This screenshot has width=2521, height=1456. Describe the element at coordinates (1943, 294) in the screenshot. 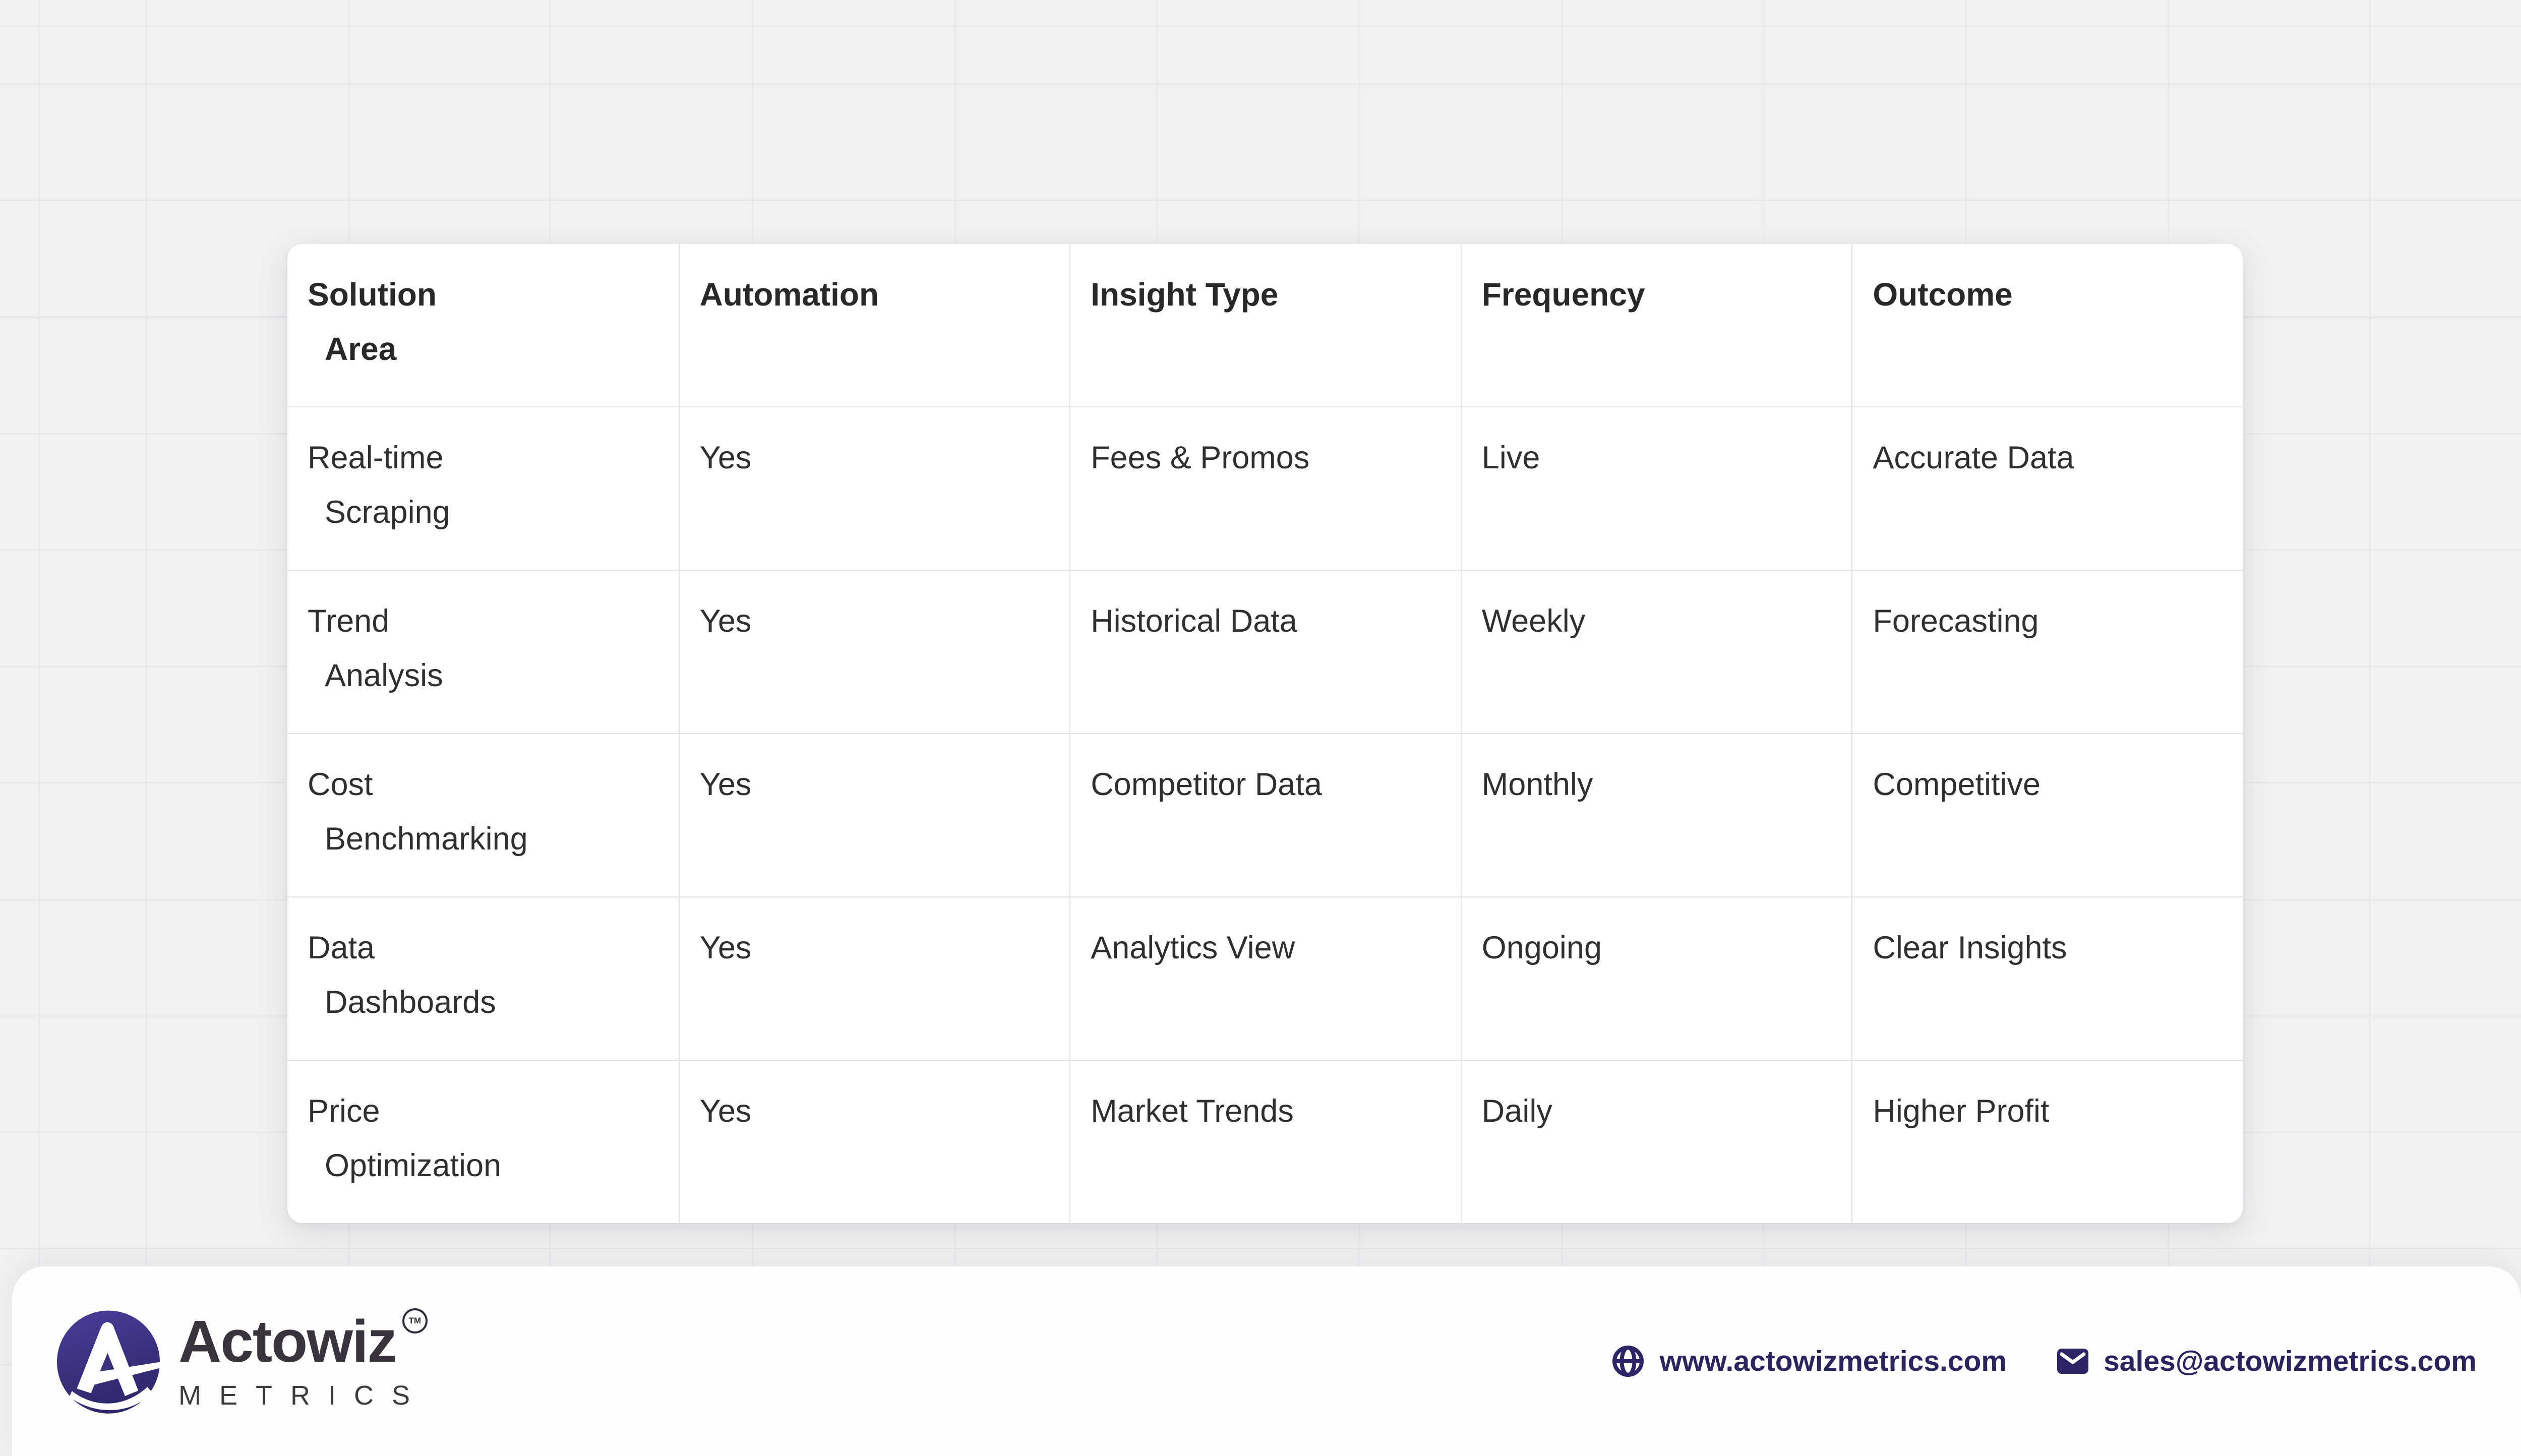

I see `header-line: Outcome` at that location.